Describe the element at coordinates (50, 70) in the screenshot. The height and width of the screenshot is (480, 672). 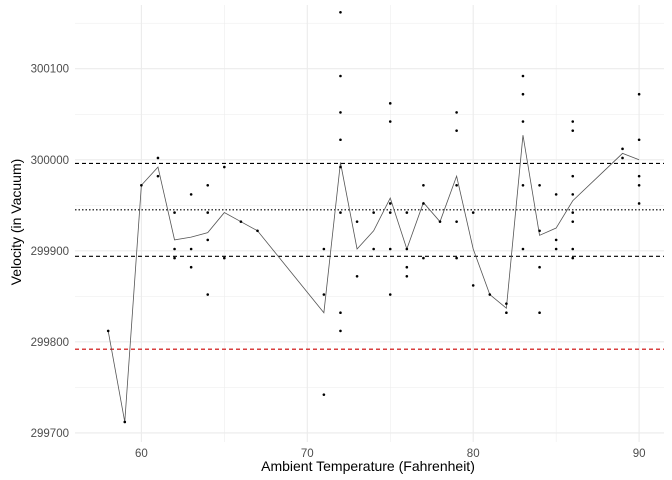
I see `y-tick-label: 300100` at that location.